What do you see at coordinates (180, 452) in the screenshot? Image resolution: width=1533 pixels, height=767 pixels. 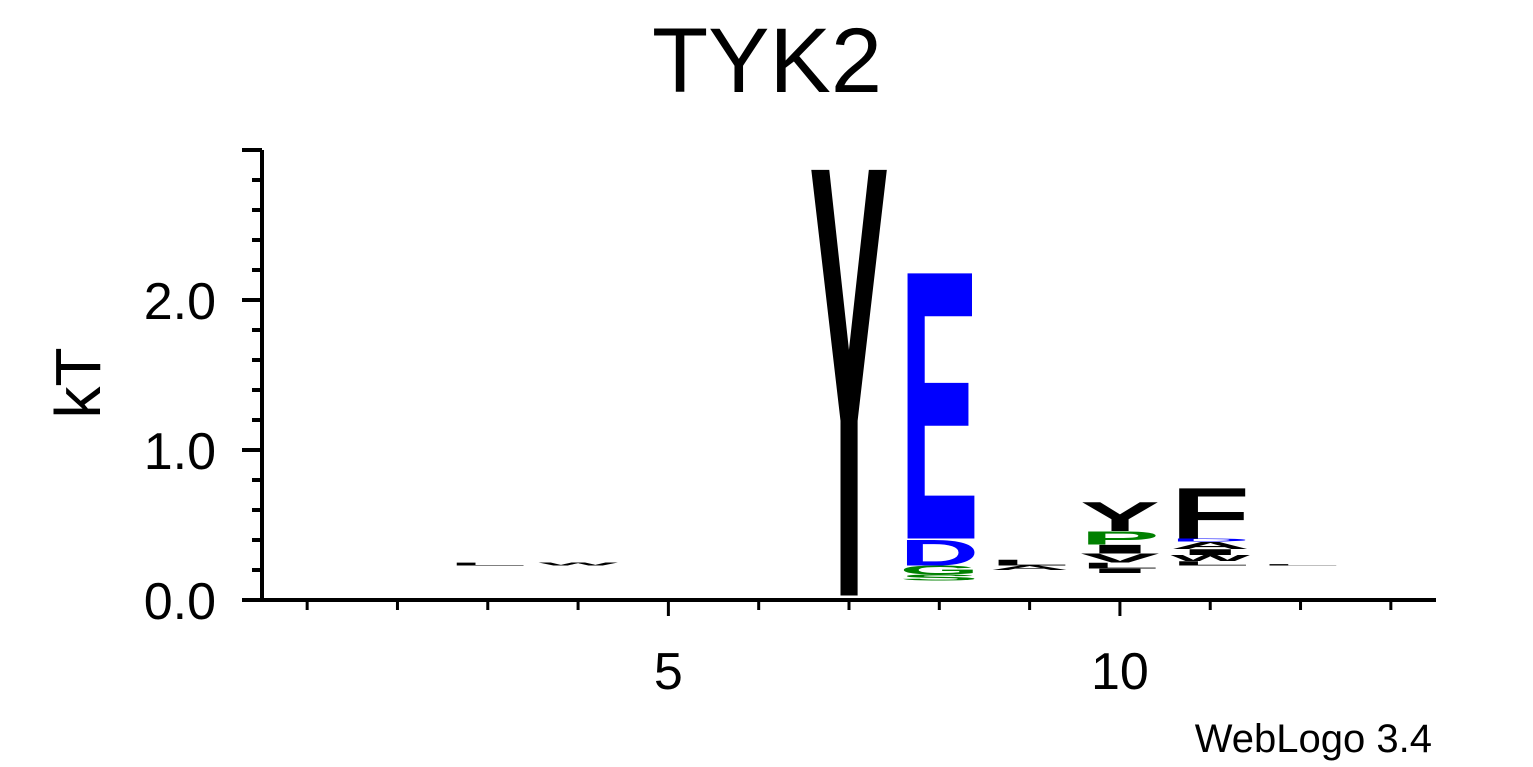 I see `y-tick-label: 1.0` at bounding box center [180, 452].